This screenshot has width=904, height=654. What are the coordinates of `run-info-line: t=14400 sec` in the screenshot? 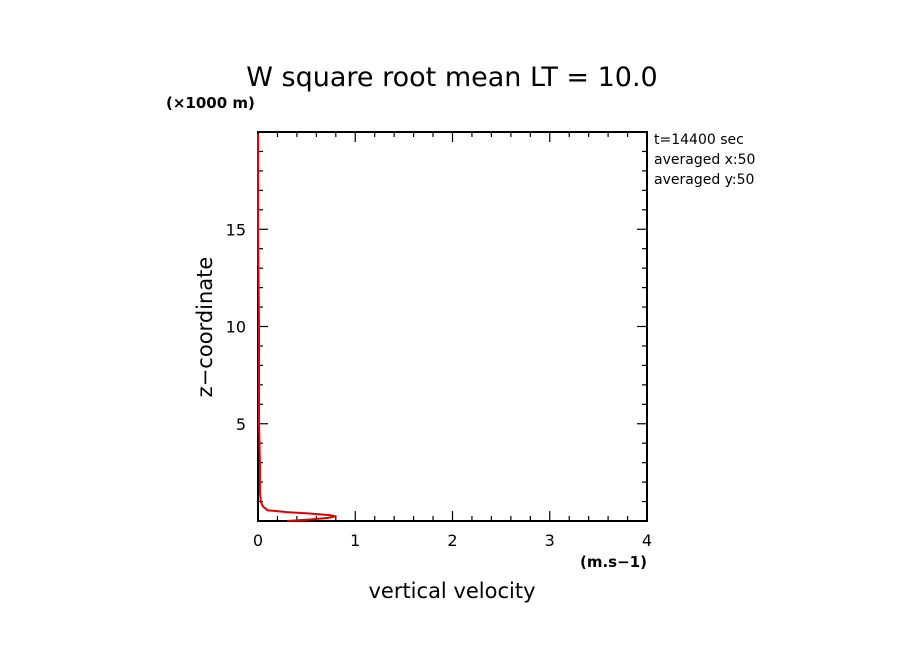 It's located at (699, 140).